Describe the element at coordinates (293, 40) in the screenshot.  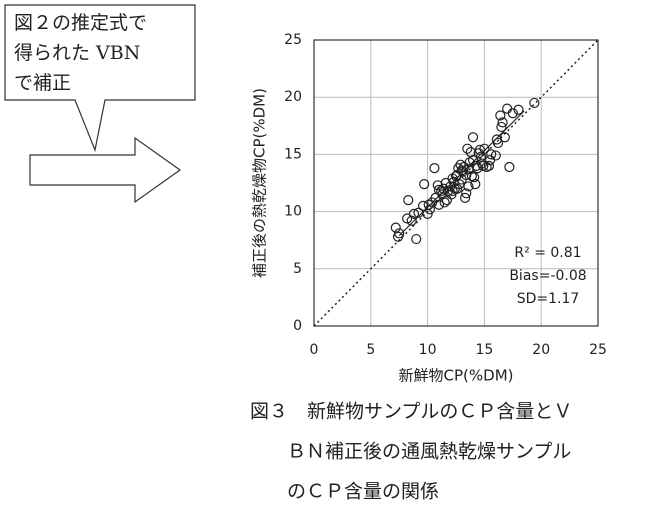
I see `y-tick-label: 25` at that location.